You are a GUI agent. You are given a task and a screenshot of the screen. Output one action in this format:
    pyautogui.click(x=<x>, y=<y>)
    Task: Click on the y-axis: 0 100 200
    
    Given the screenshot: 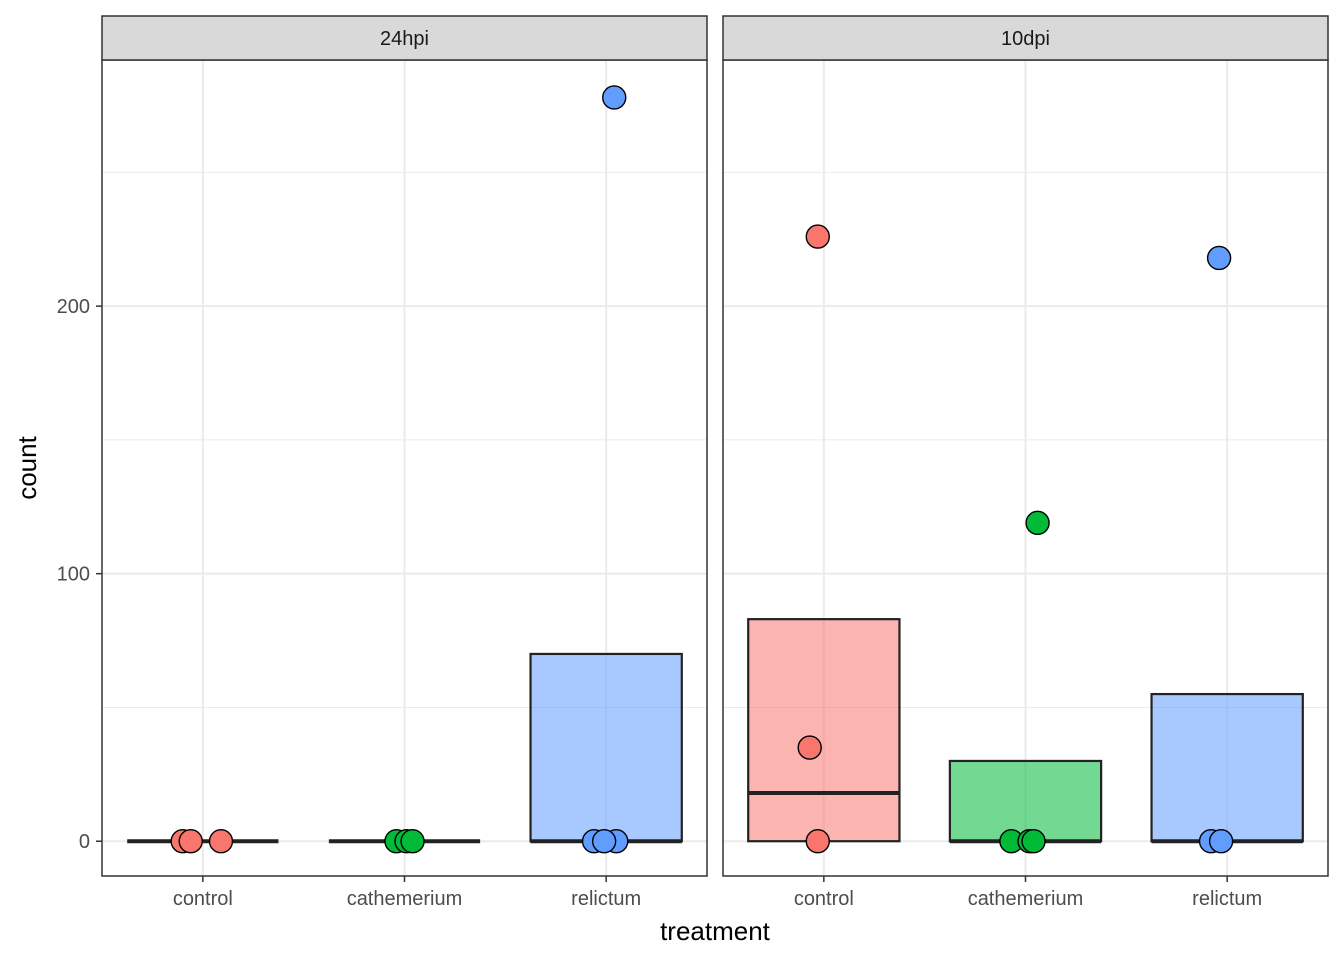 What is the action you would take?
    pyautogui.click(x=79, y=574)
    